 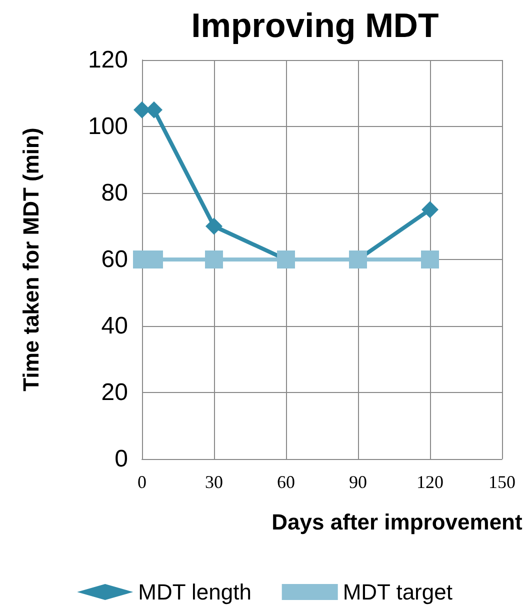 What do you see at coordinates (31, 260) in the screenshot?
I see `y-axis-title: Time taken for MDT (min)` at bounding box center [31, 260].